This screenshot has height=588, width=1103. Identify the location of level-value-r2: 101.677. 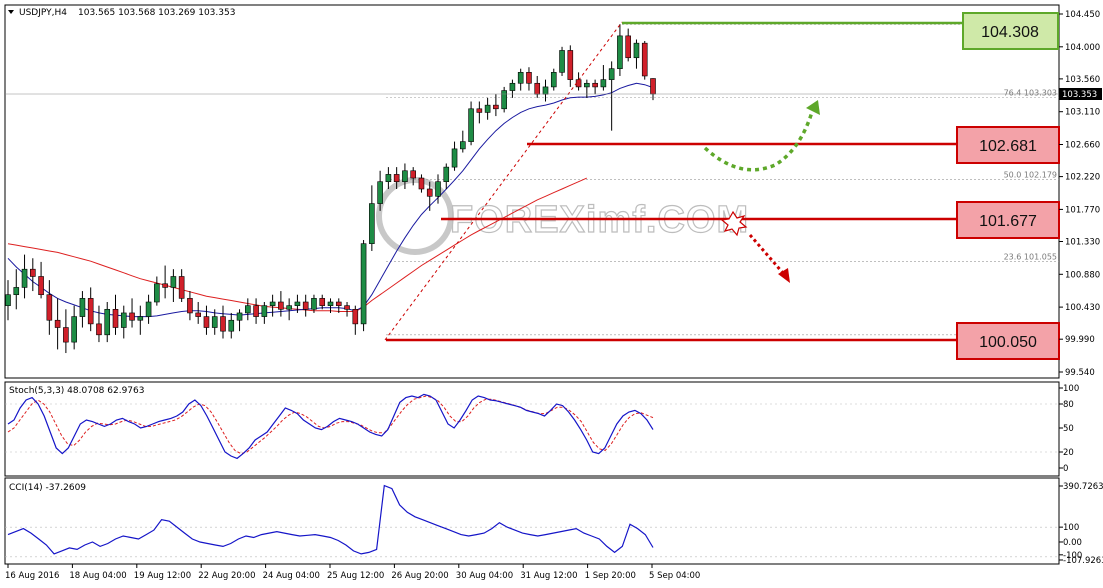
(1008, 221).